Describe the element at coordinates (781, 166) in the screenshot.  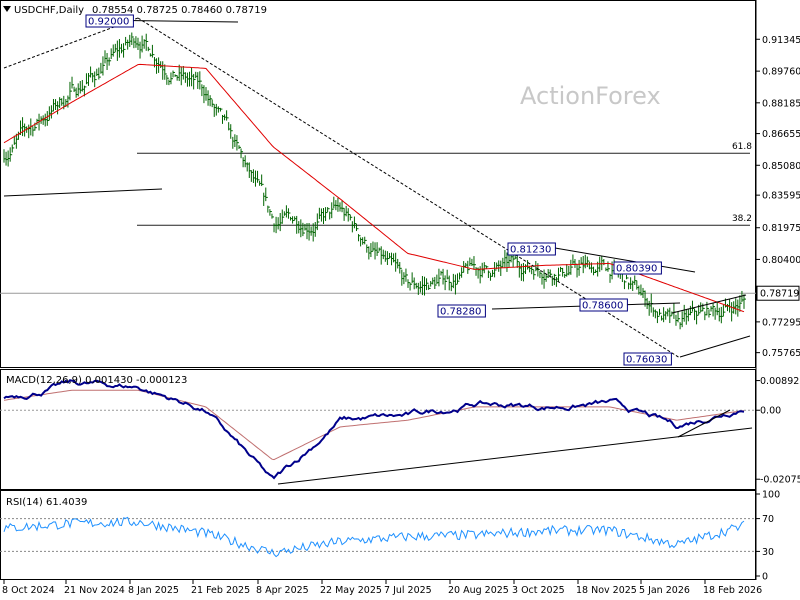
I see `price-tick-label: 0.85080` at that location.